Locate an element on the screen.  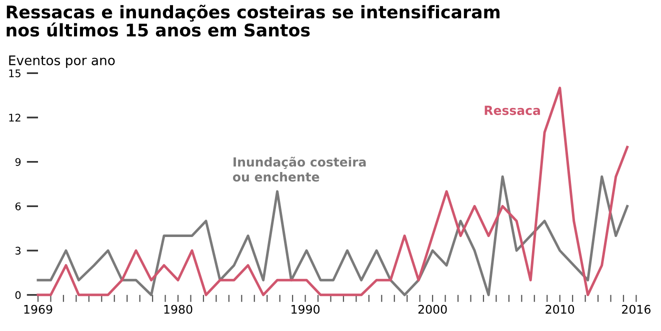
y-tick-label: 9 is located at coordinates (18, 162).